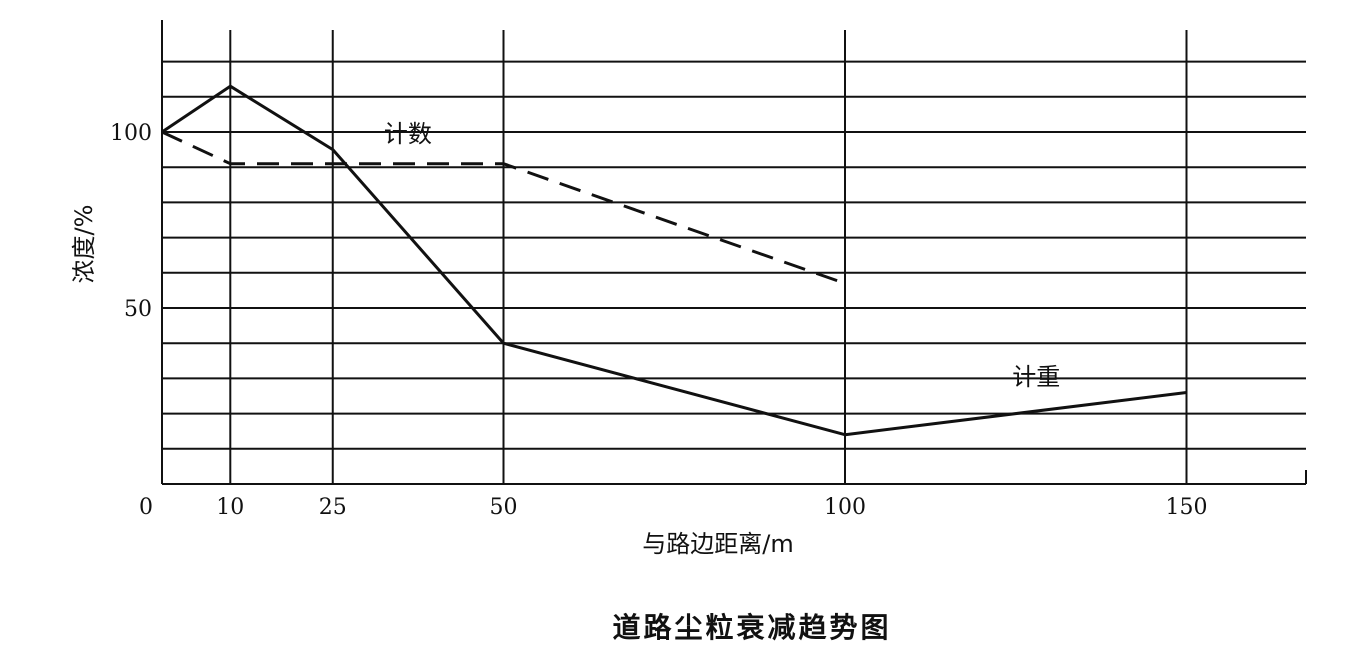 The width and height of the screenshot is (1364, 672). What do you see at coordinates (146, 507) in the screenshot?
I see `x-tick-label: 0` at bounding box center [146, 507].